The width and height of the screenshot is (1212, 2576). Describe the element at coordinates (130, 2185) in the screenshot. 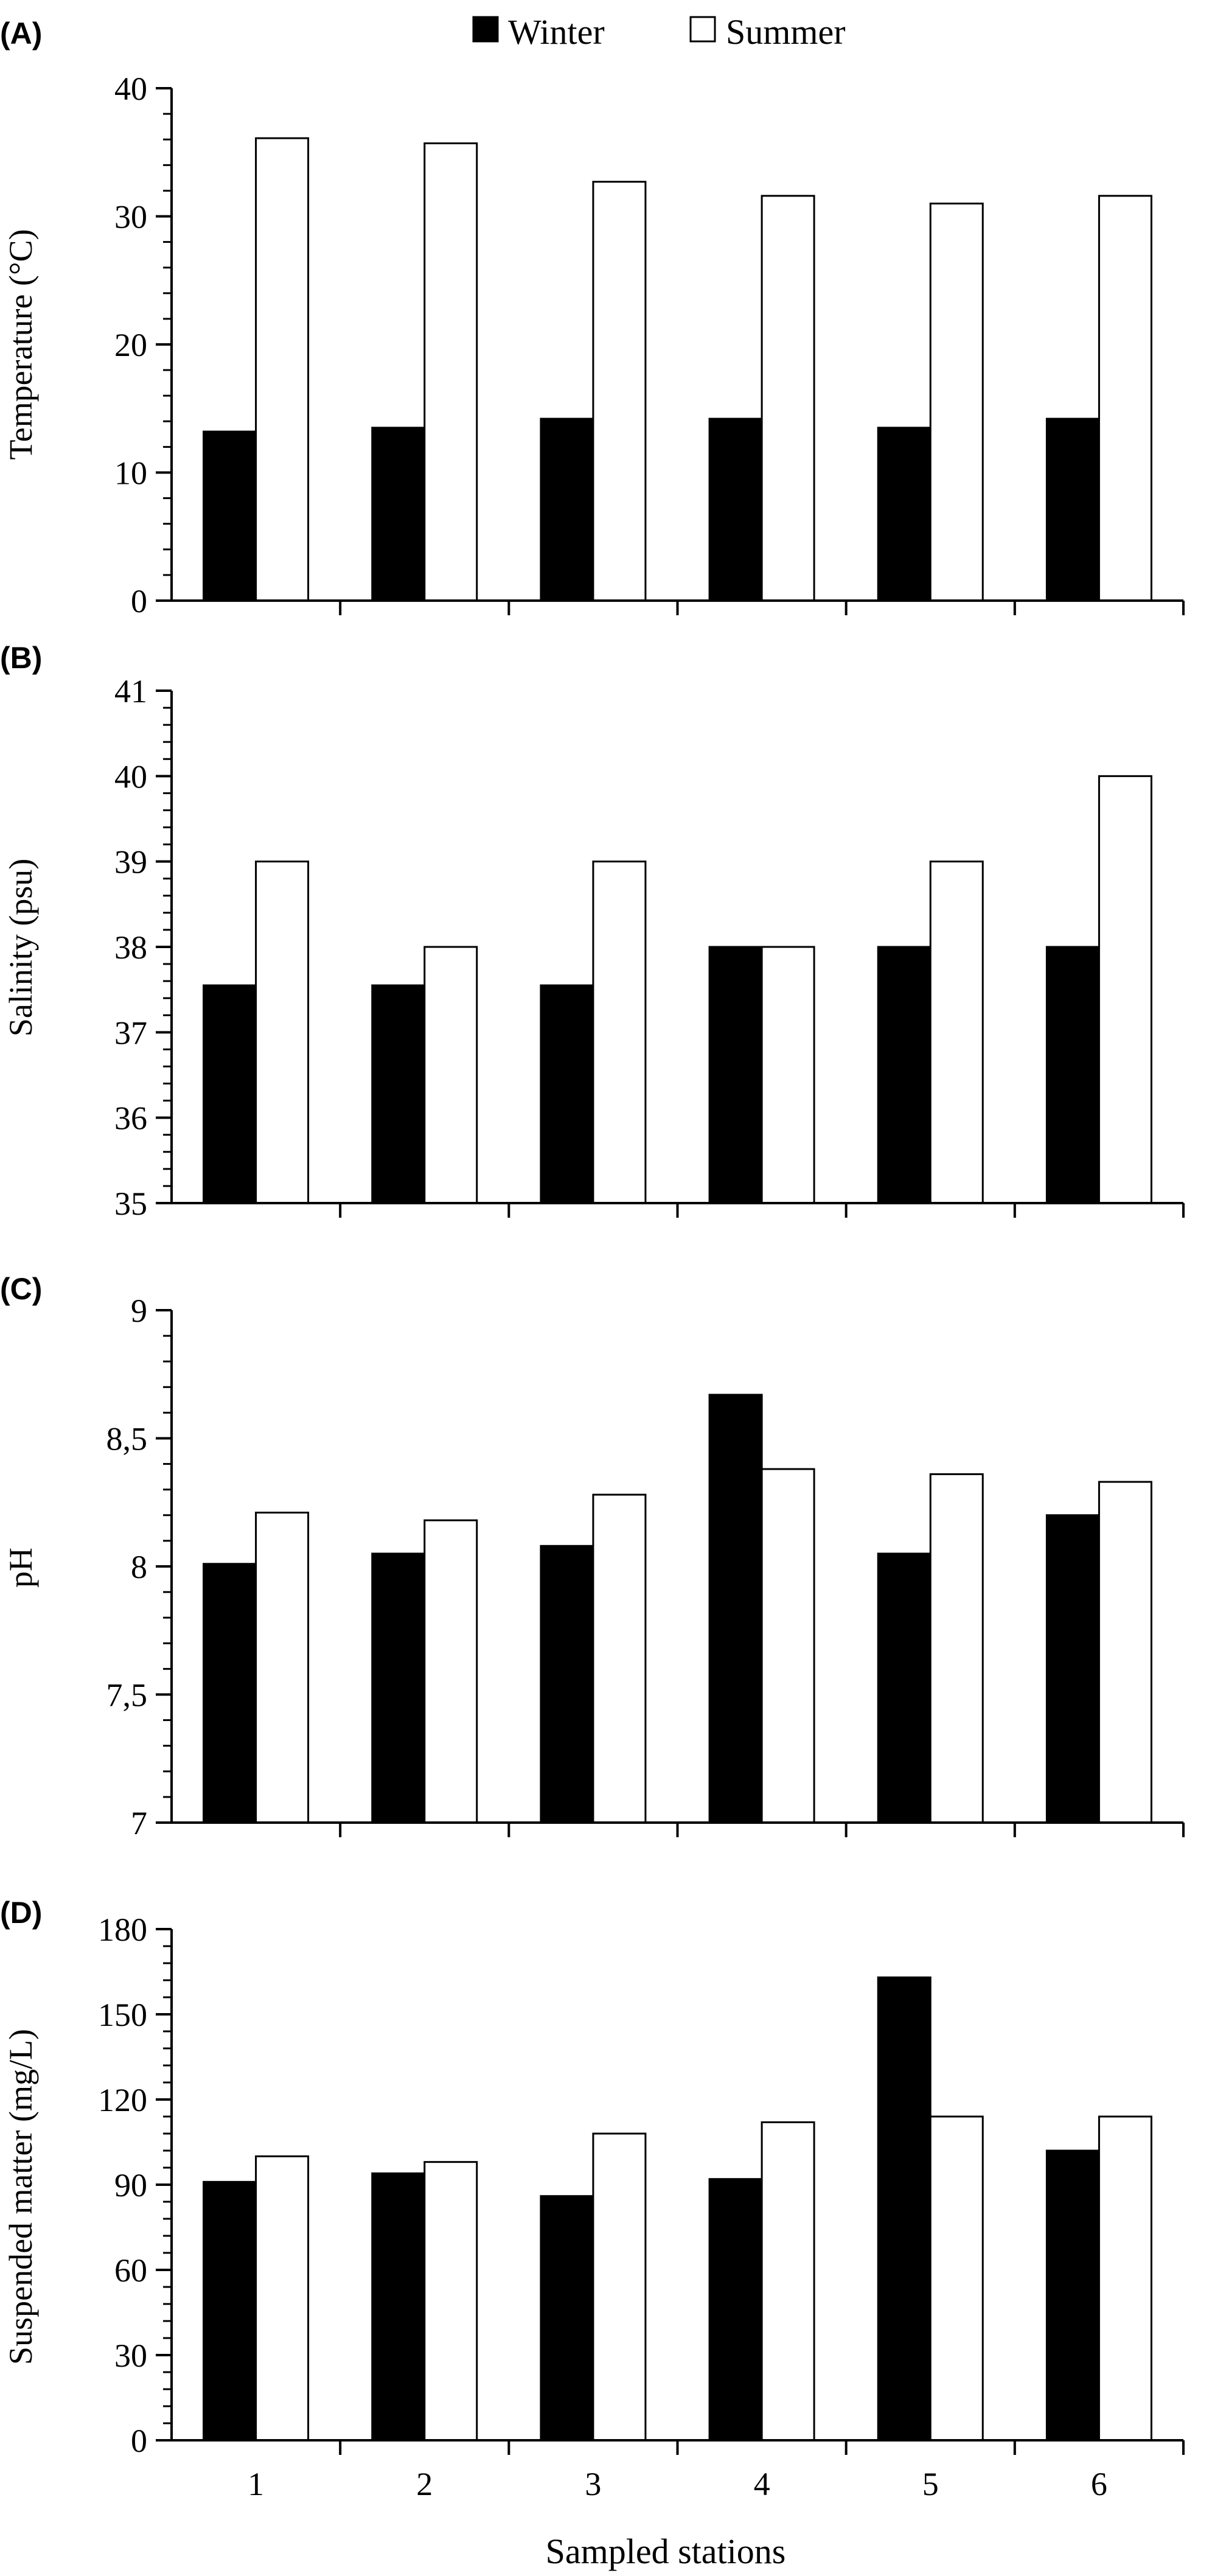

I see `y-tick-label: 90` at that location.